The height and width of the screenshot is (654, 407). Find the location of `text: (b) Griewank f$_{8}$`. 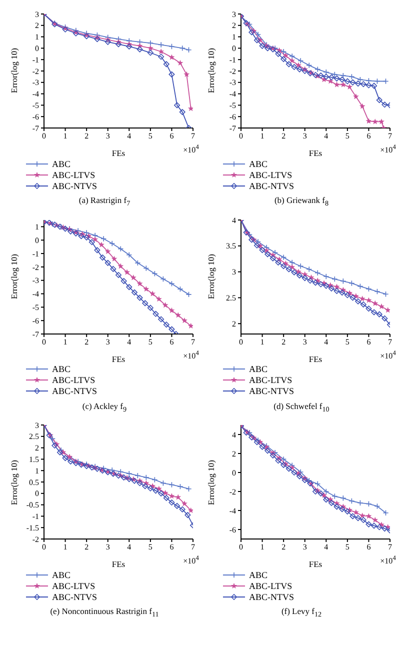

text: (b) Griewank f$_{8}$ is located at coordinates (301, 201).